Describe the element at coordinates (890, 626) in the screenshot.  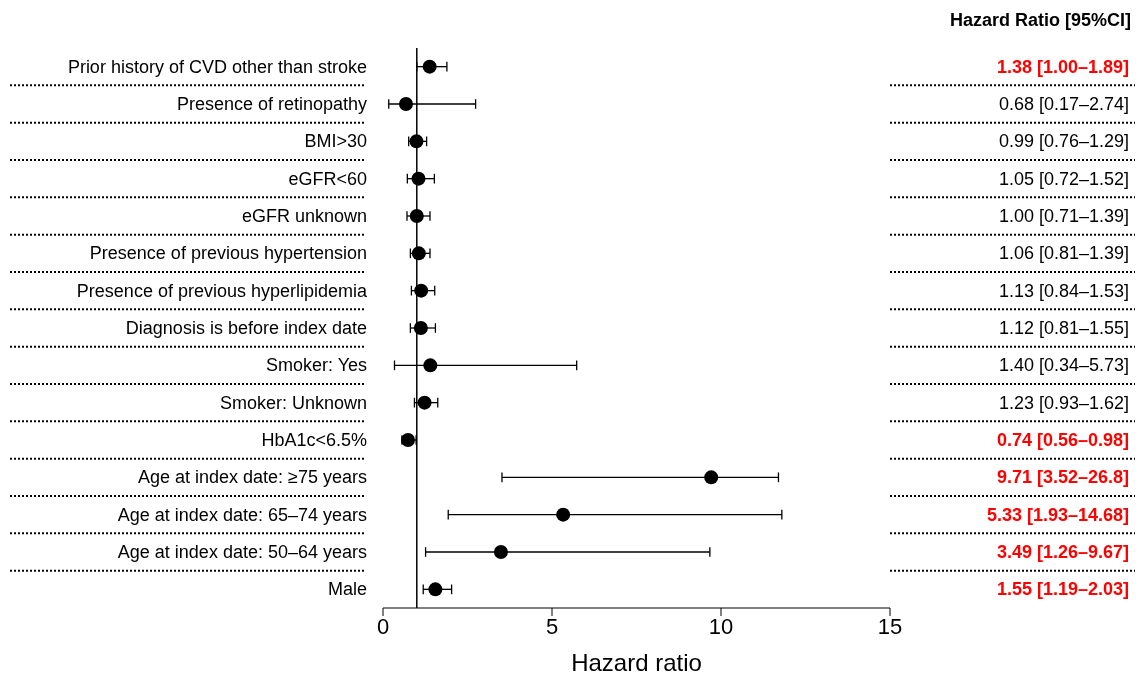
I see `x-tick-label: 15` at that location.